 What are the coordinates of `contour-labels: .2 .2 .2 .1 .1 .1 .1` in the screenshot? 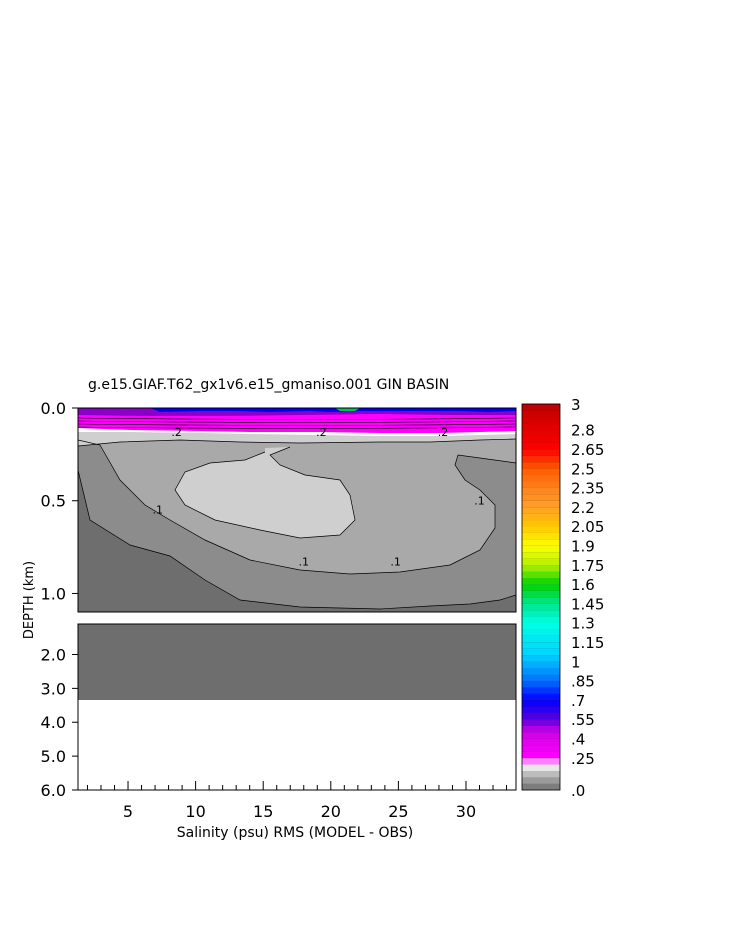 It's located at (319, 497).